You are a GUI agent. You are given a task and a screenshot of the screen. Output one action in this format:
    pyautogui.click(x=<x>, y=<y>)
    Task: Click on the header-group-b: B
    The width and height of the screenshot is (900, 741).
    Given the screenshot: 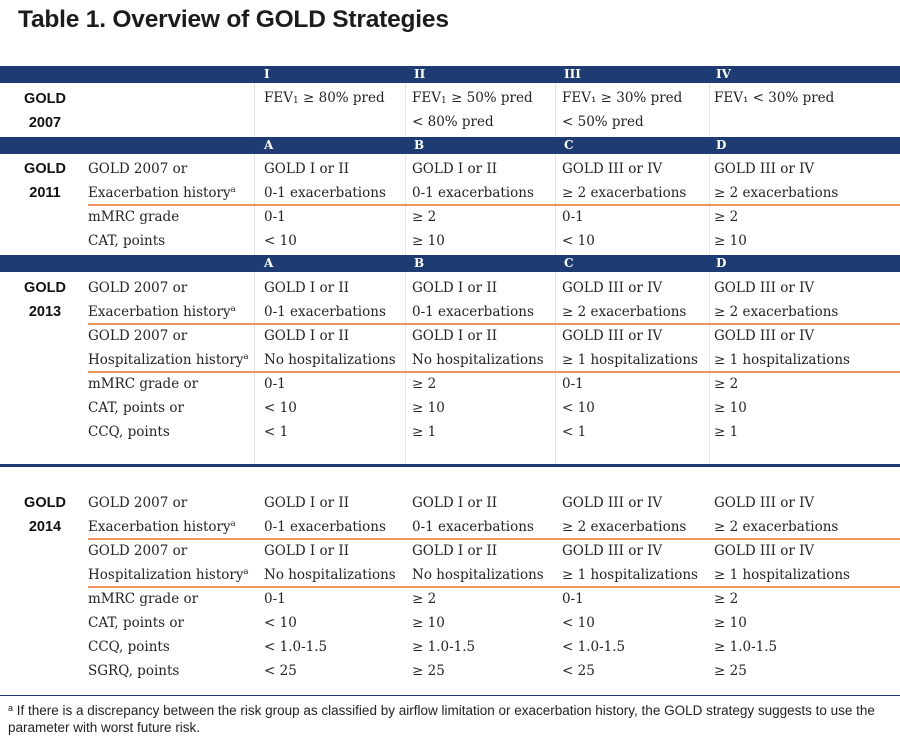 What is the action you would take?
    pyautogui.click(x=419, y=263)
    